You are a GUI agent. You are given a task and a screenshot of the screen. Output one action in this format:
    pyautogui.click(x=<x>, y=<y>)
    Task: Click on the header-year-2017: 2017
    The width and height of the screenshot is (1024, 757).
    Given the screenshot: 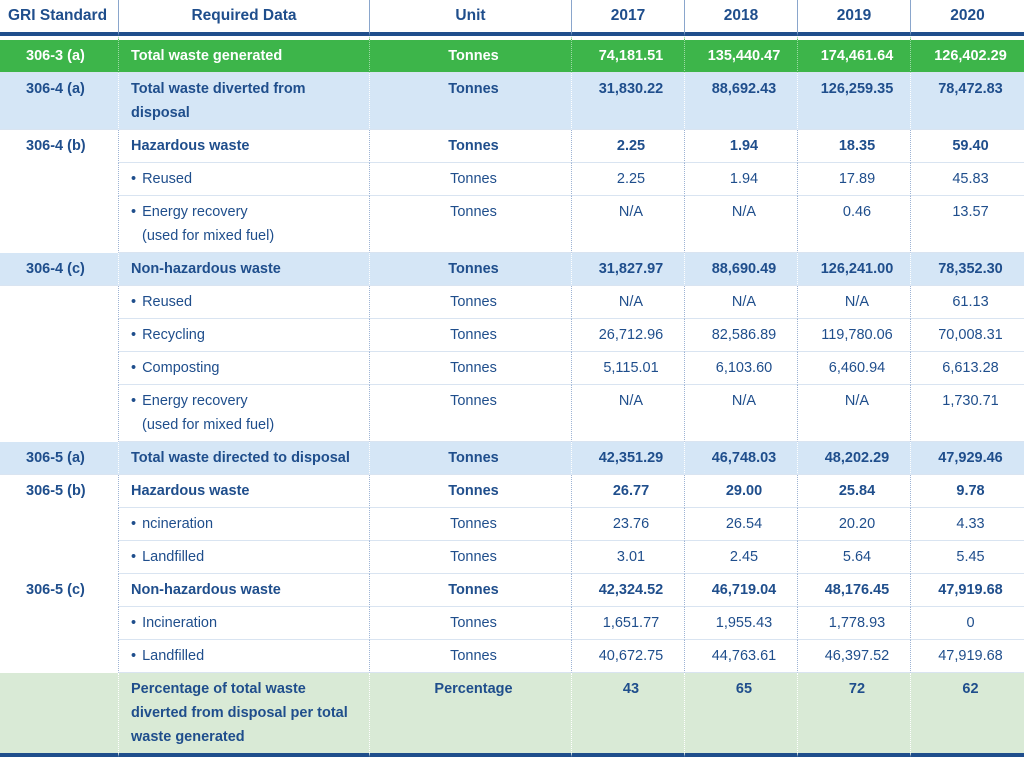 What is the action you would take?
    pyautogui.click(x=627, y=18)
    